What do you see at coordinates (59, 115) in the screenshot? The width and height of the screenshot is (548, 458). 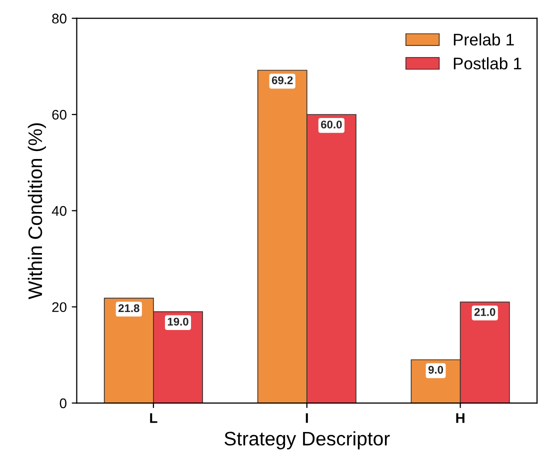 I see `y-tick-label: 60` at bounding box center [59, 115].